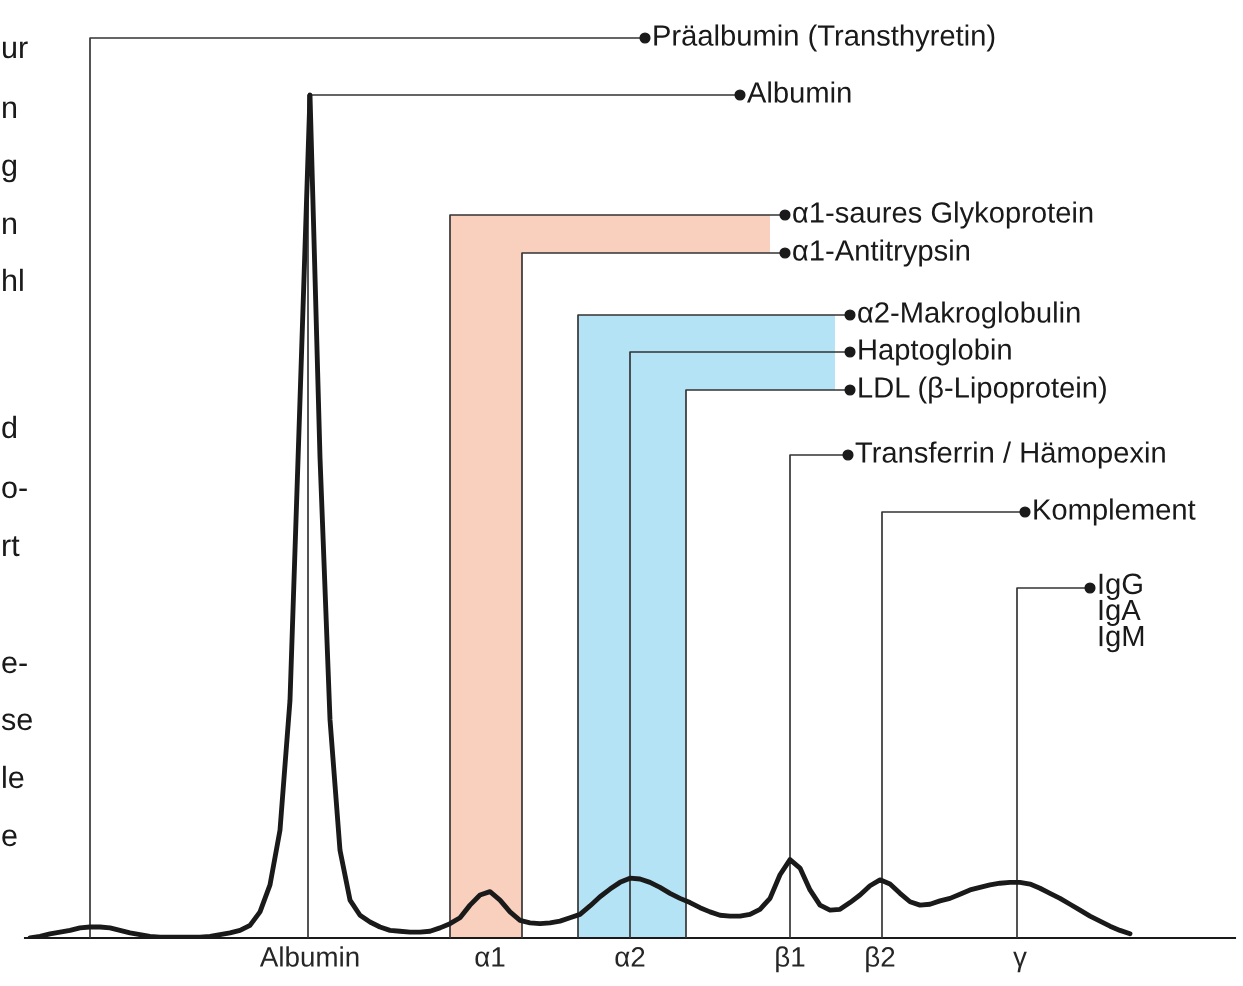 This screenshot has height=986, width=1243. Describe the element at coordinates (14, 490) in the screenshot. I see `annotation: o-` at that location.